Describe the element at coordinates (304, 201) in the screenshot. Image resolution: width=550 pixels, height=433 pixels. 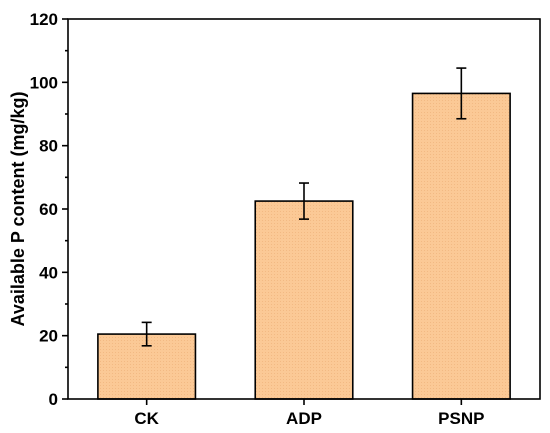
I see `error-bar-adp` at that location.